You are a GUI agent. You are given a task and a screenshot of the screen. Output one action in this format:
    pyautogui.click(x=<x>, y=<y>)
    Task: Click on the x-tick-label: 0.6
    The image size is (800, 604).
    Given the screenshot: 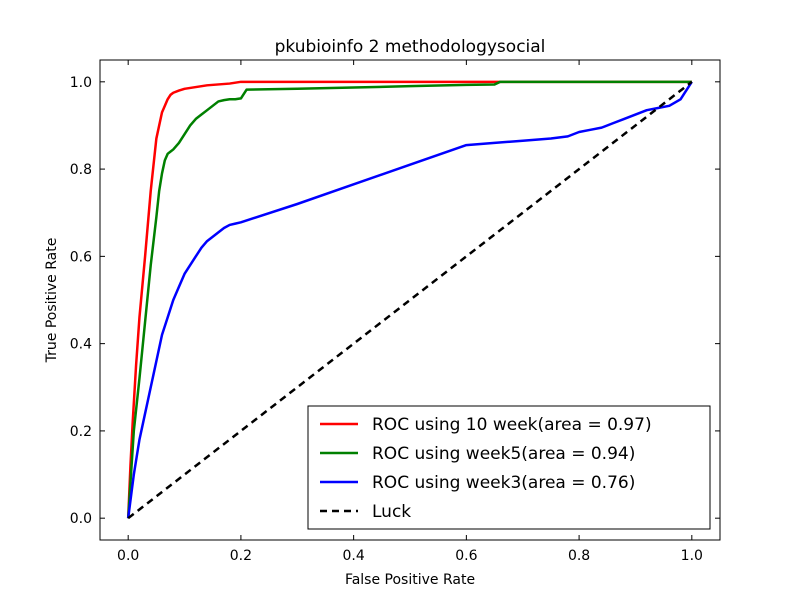 What is the action you would take?
    pyautogui.click(x=466, y=556)
    